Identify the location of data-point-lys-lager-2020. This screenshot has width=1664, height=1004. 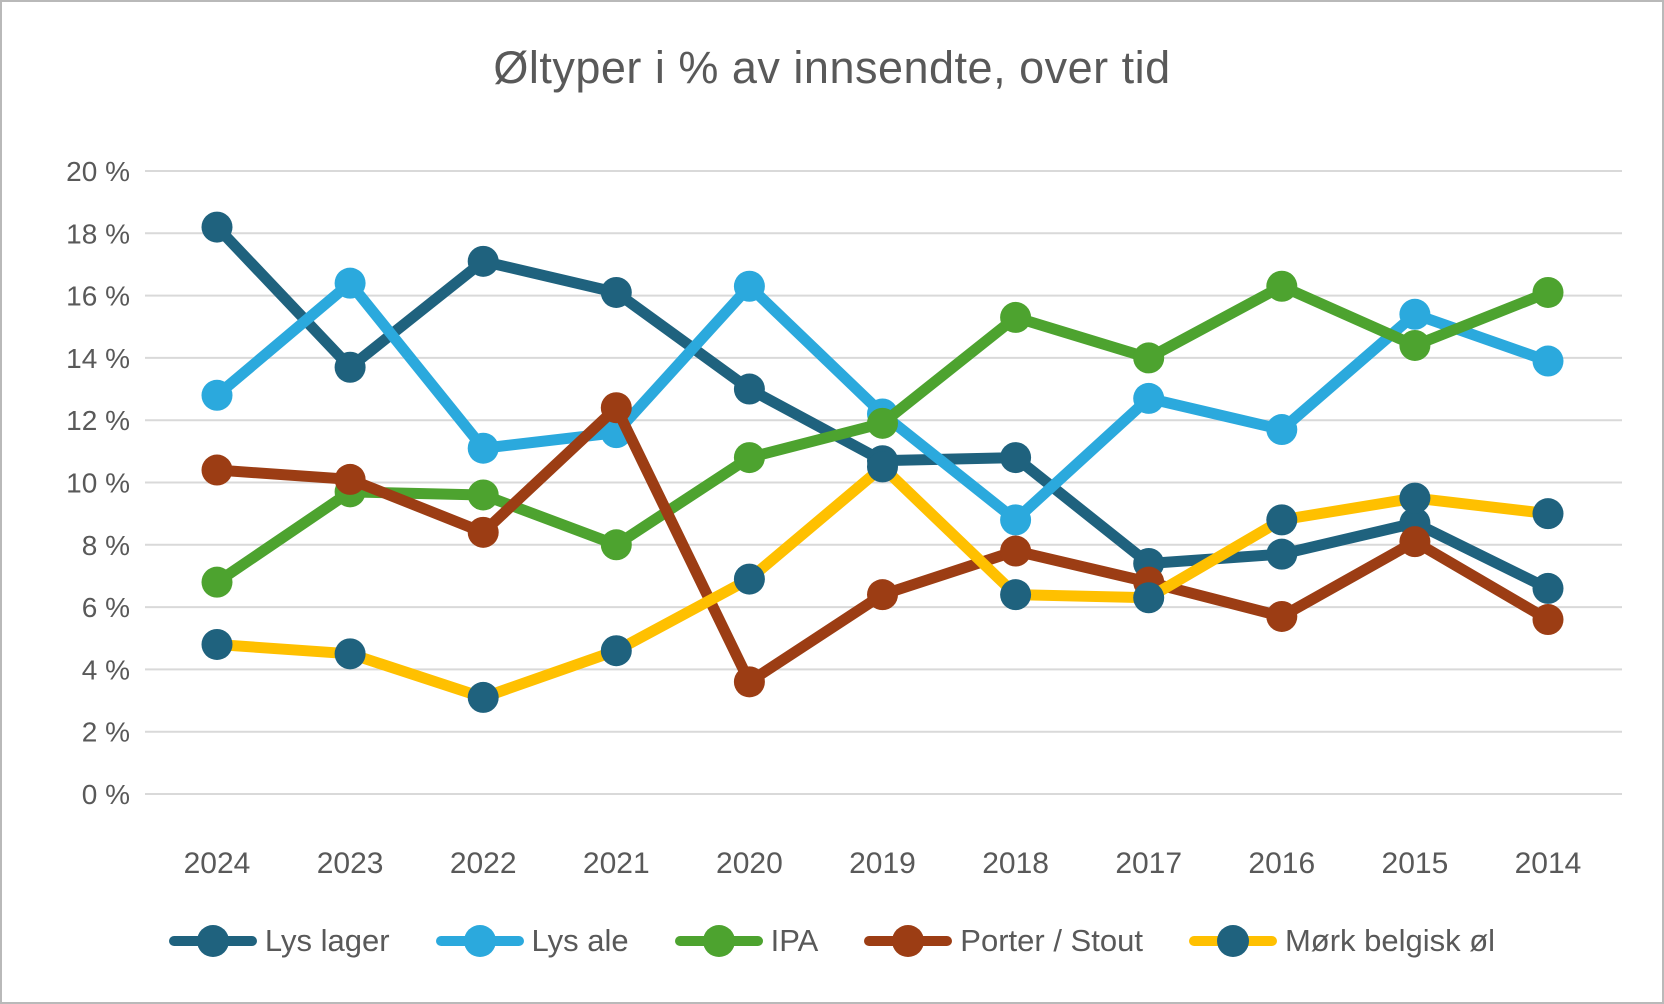
(749, 389).